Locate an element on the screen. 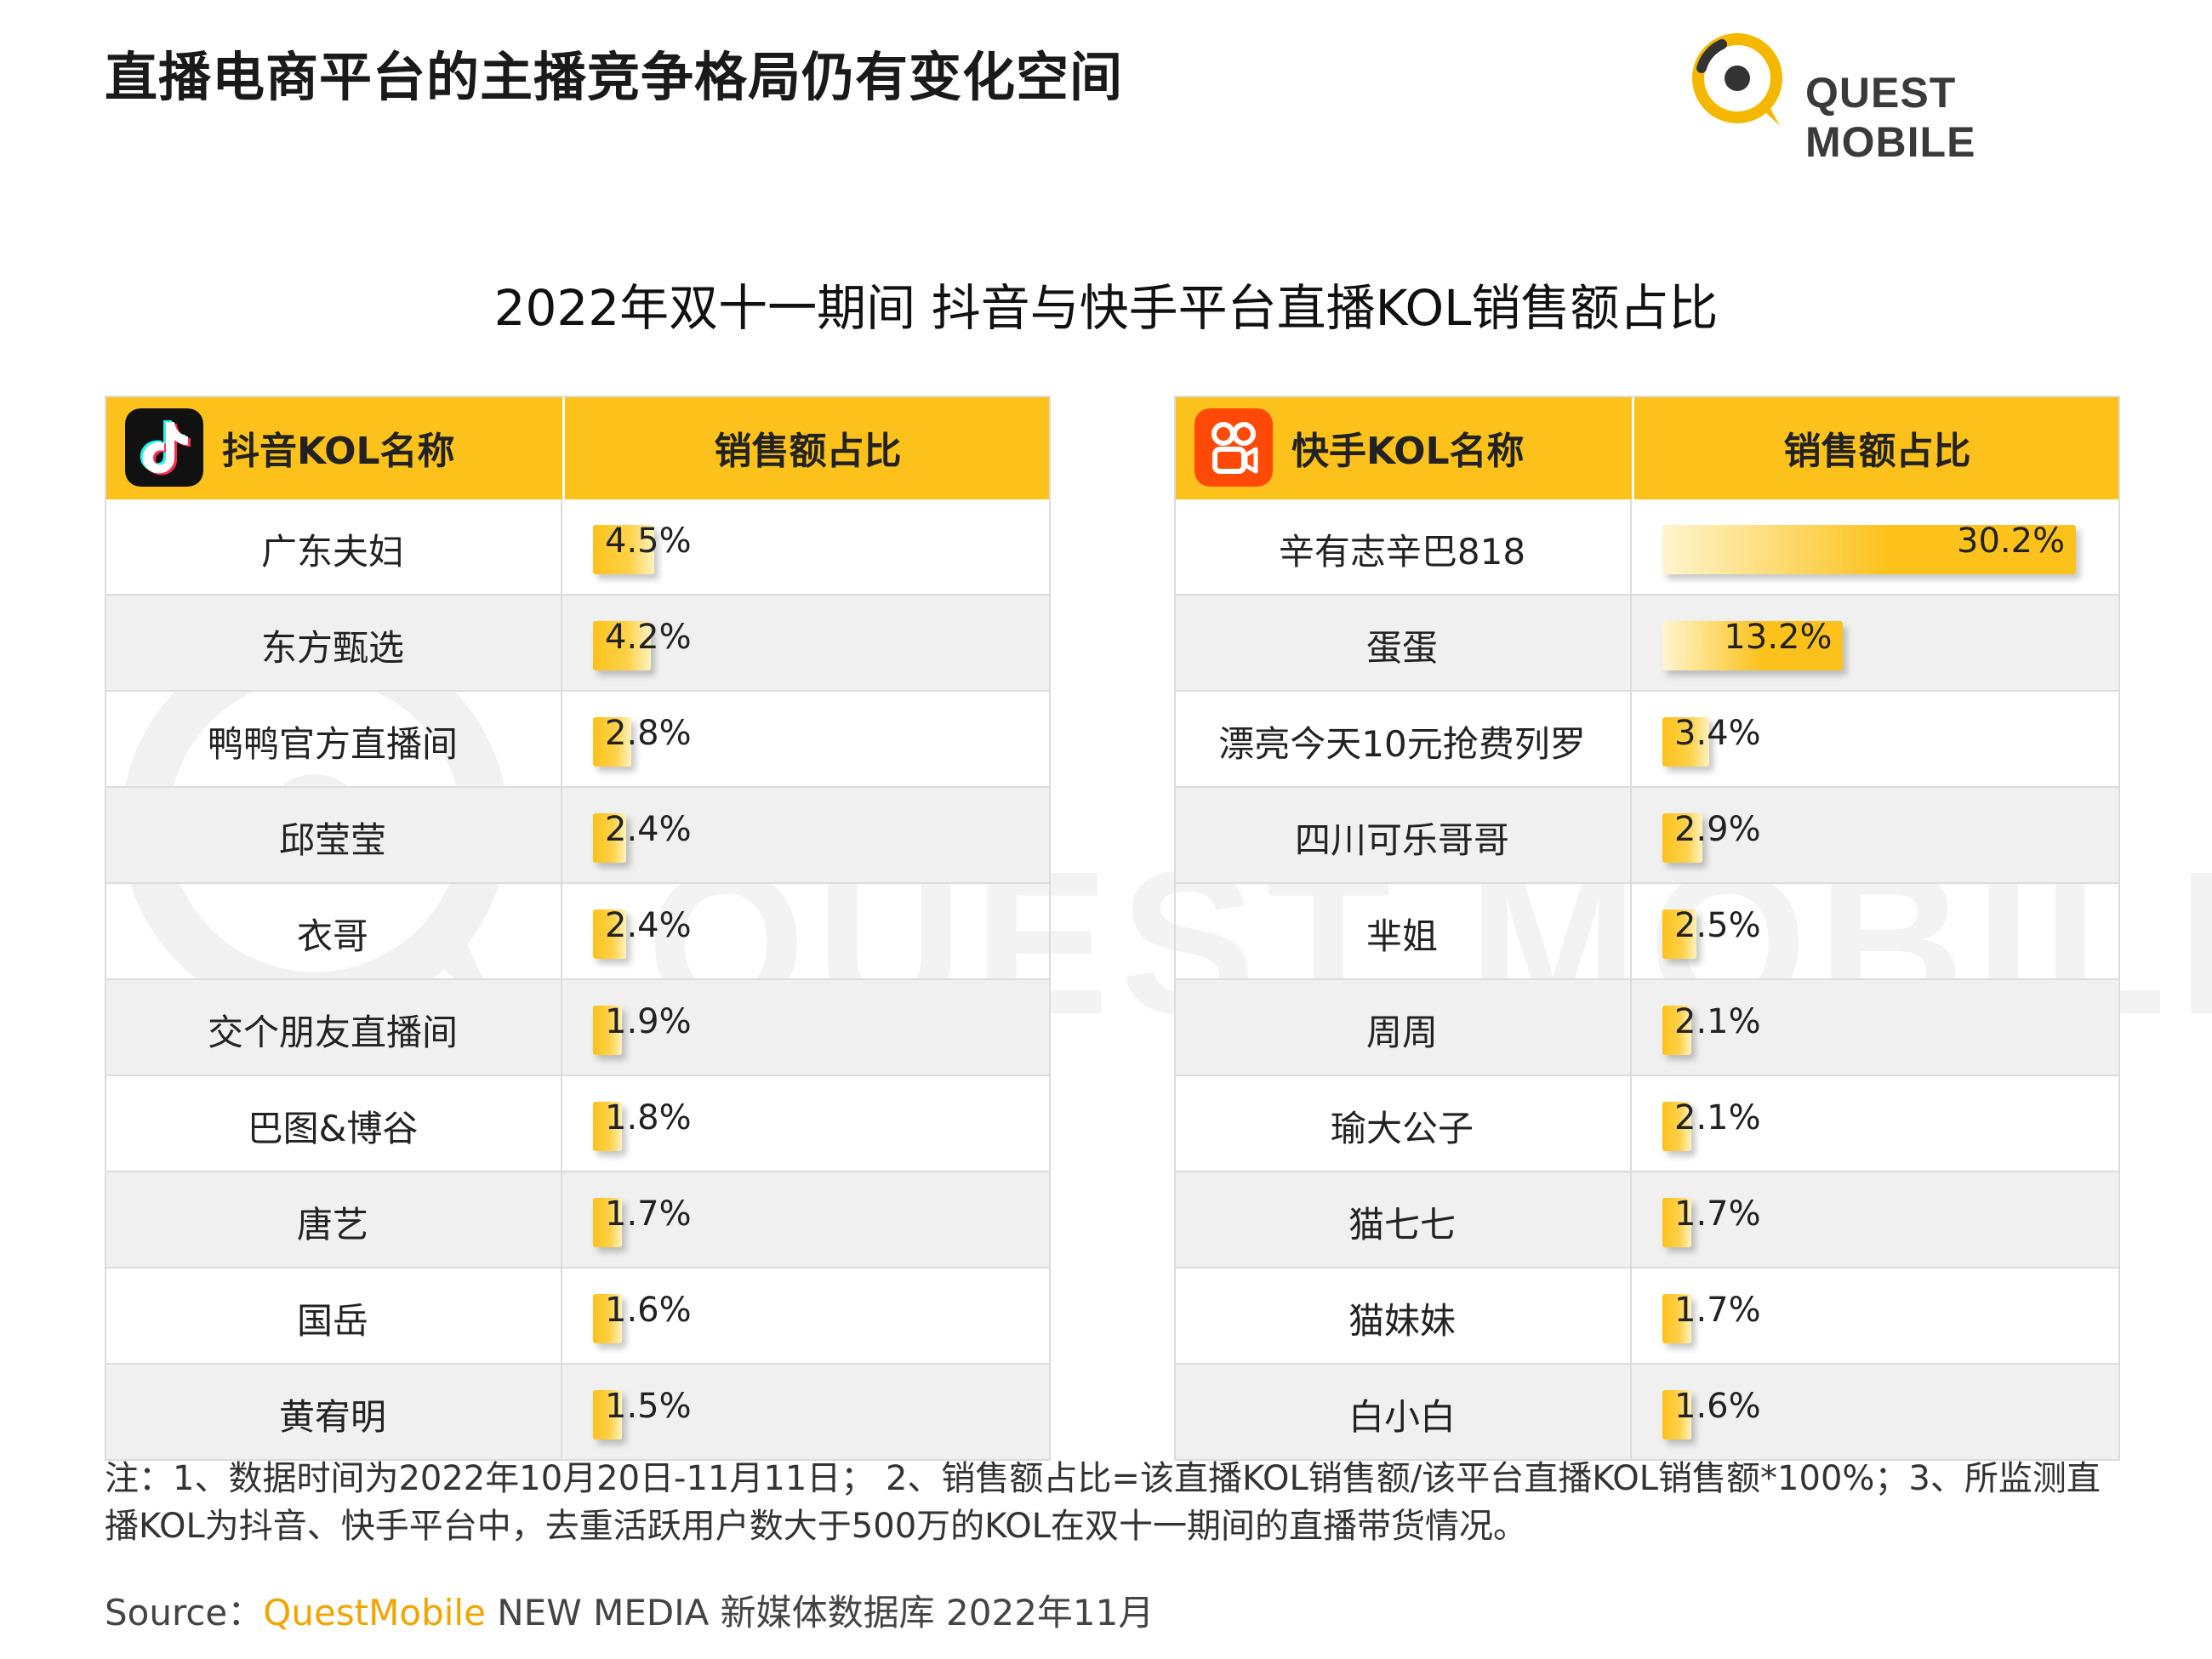  table-row: 邱莹莹 2.4% is located at coordinates (578, 836).